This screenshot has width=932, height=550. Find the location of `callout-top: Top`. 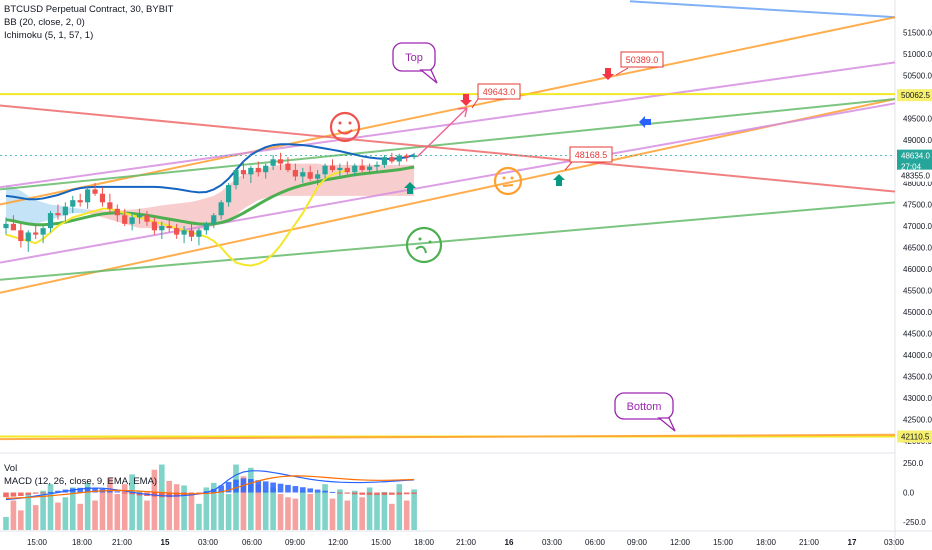

callout-top: Top is located at coordinates (415, 63).